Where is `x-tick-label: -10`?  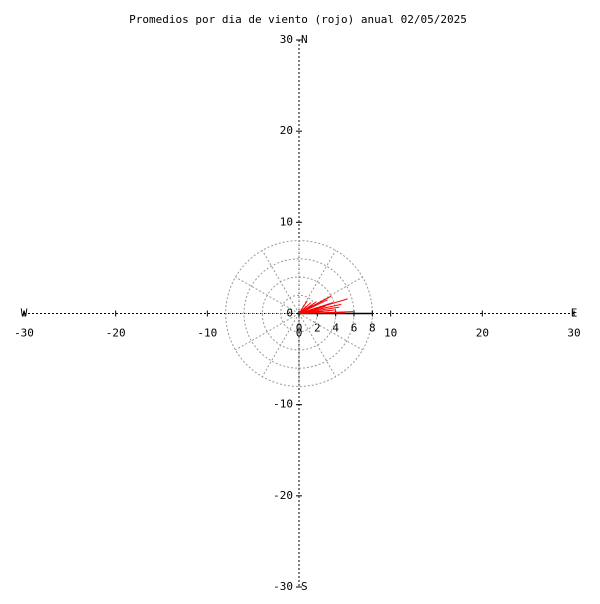 x-tick-label: -10 is located at coordinates (207, 333).